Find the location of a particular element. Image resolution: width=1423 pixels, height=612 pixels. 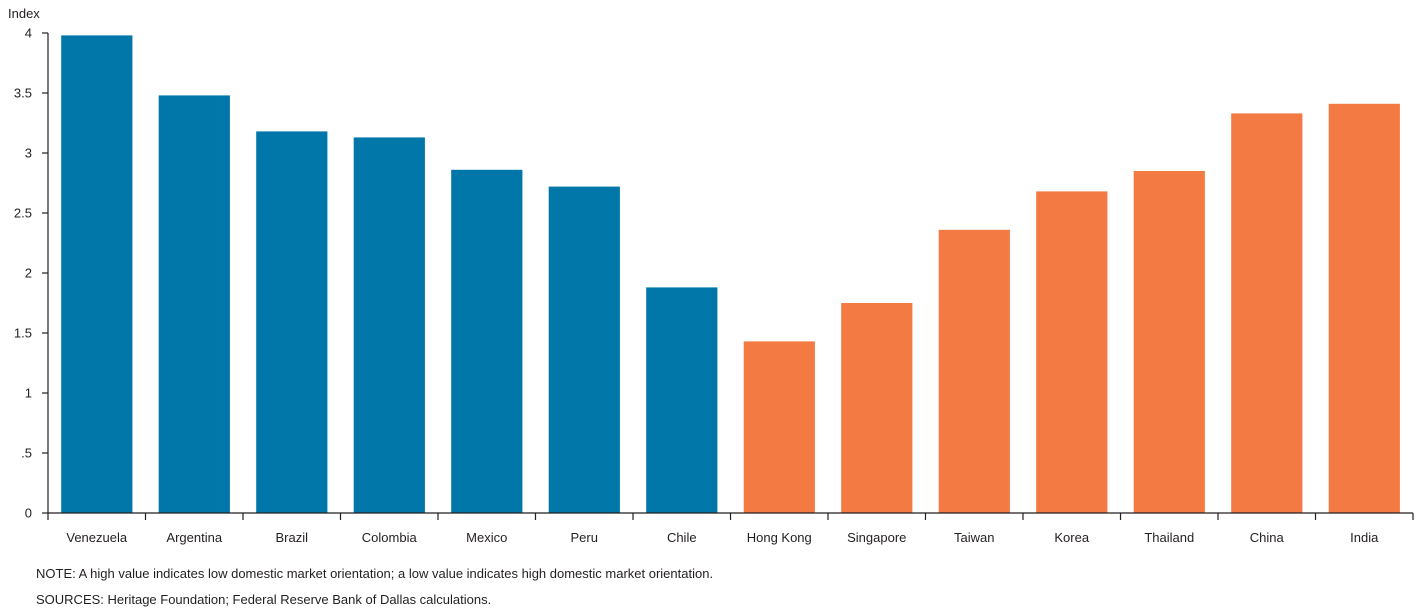

y-tick-label: 0 is located at coordinates (28, 513).